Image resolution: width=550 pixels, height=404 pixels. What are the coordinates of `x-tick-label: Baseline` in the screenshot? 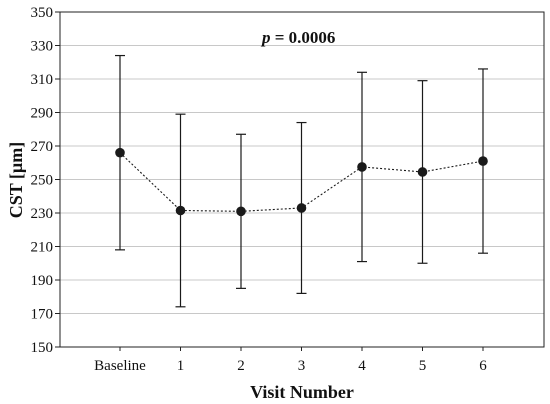 It's located at (120, 366).